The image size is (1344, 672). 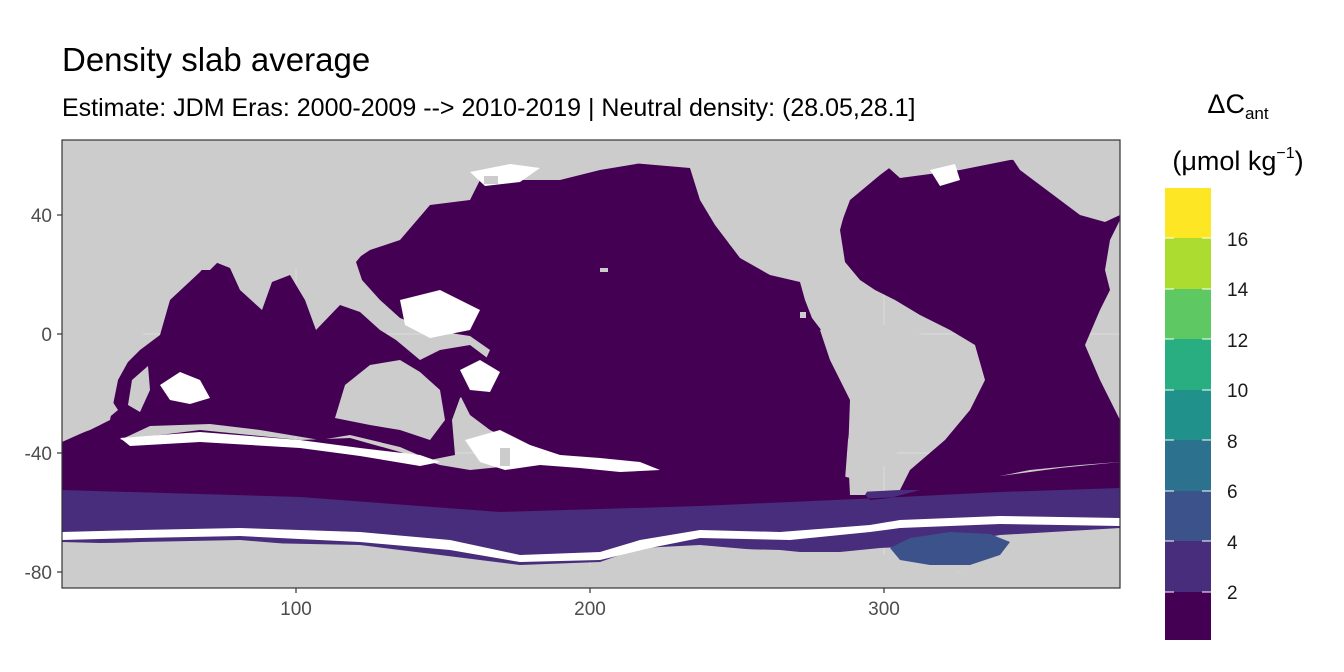 I want to click on x-tick-label: 100, so click(x=296, y=609).